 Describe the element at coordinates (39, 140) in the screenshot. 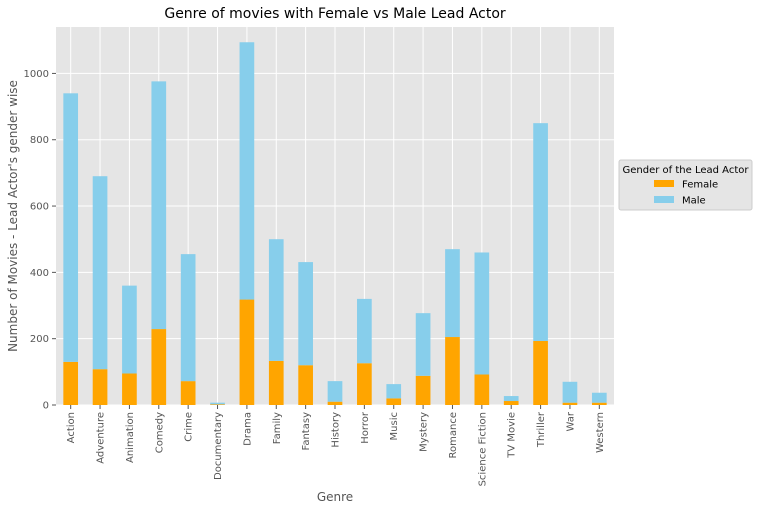

I see `y-tick-label: 800` at that location.